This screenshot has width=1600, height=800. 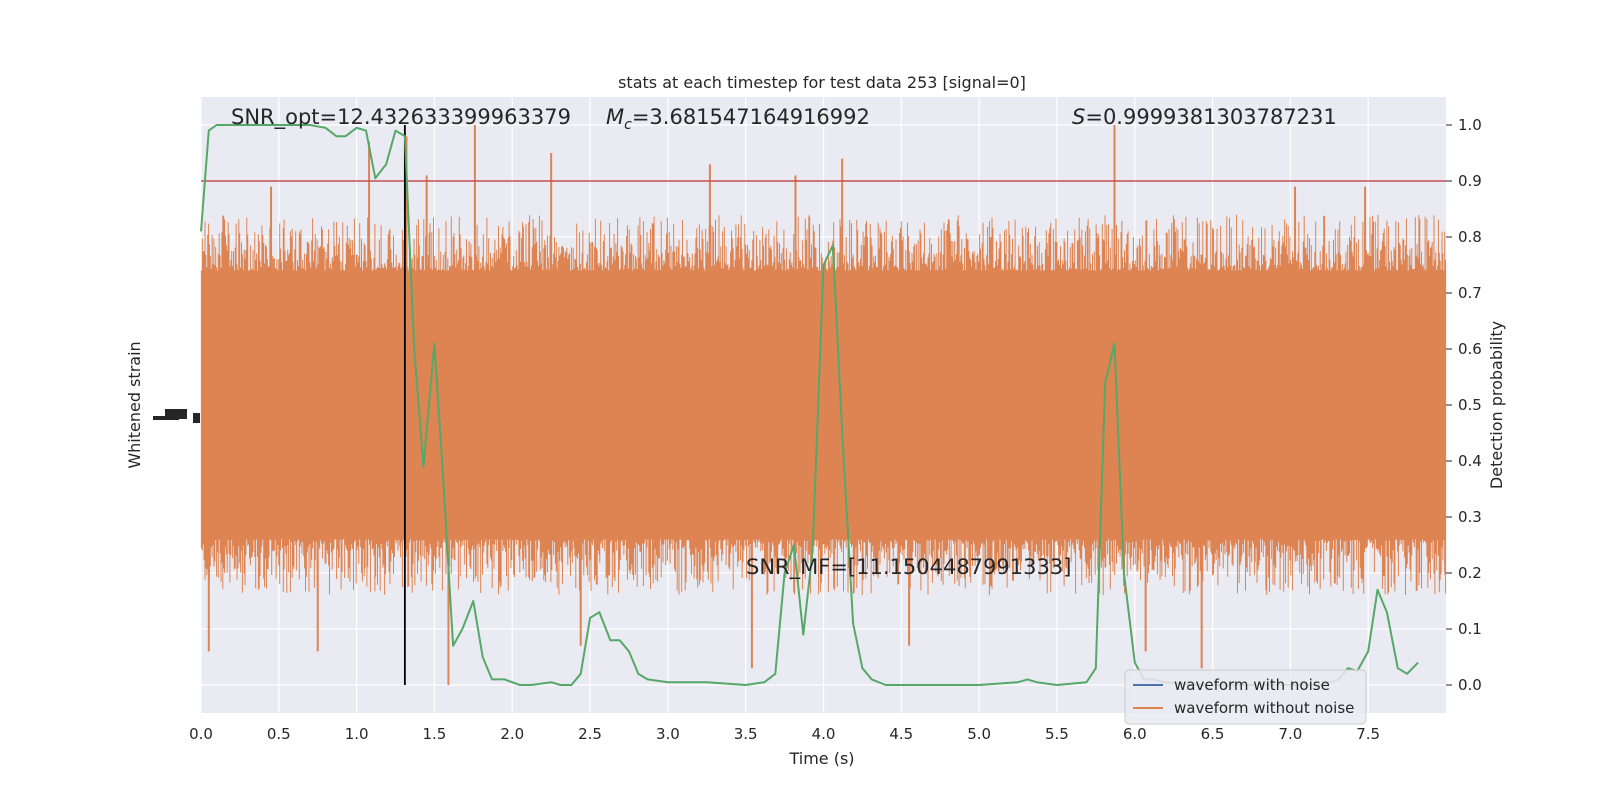 What do you see at coordinates (901, 734) in the screenshot?
I see `x-tick-label: 4.5` at bounding box center [901, 734].